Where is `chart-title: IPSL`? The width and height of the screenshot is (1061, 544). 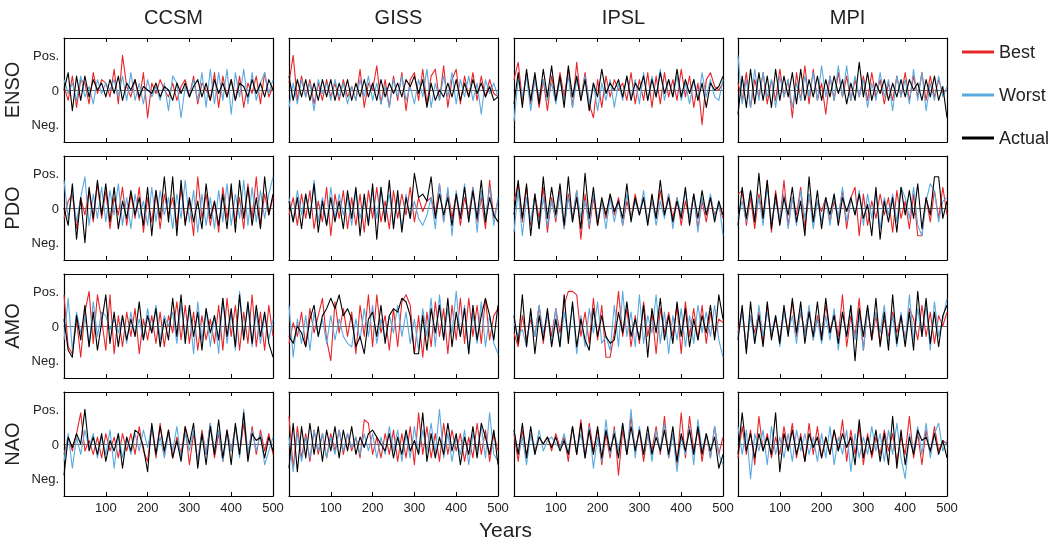 chart-title: IPSL is located at coordinates (623, 17).